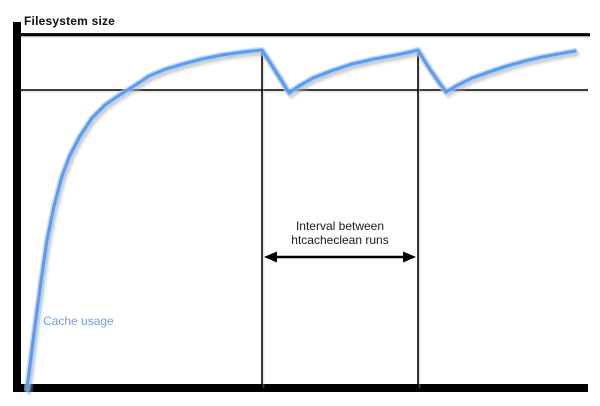 The image size is (600, 406). I want to click on y-axis-bar, so click(17, 207).